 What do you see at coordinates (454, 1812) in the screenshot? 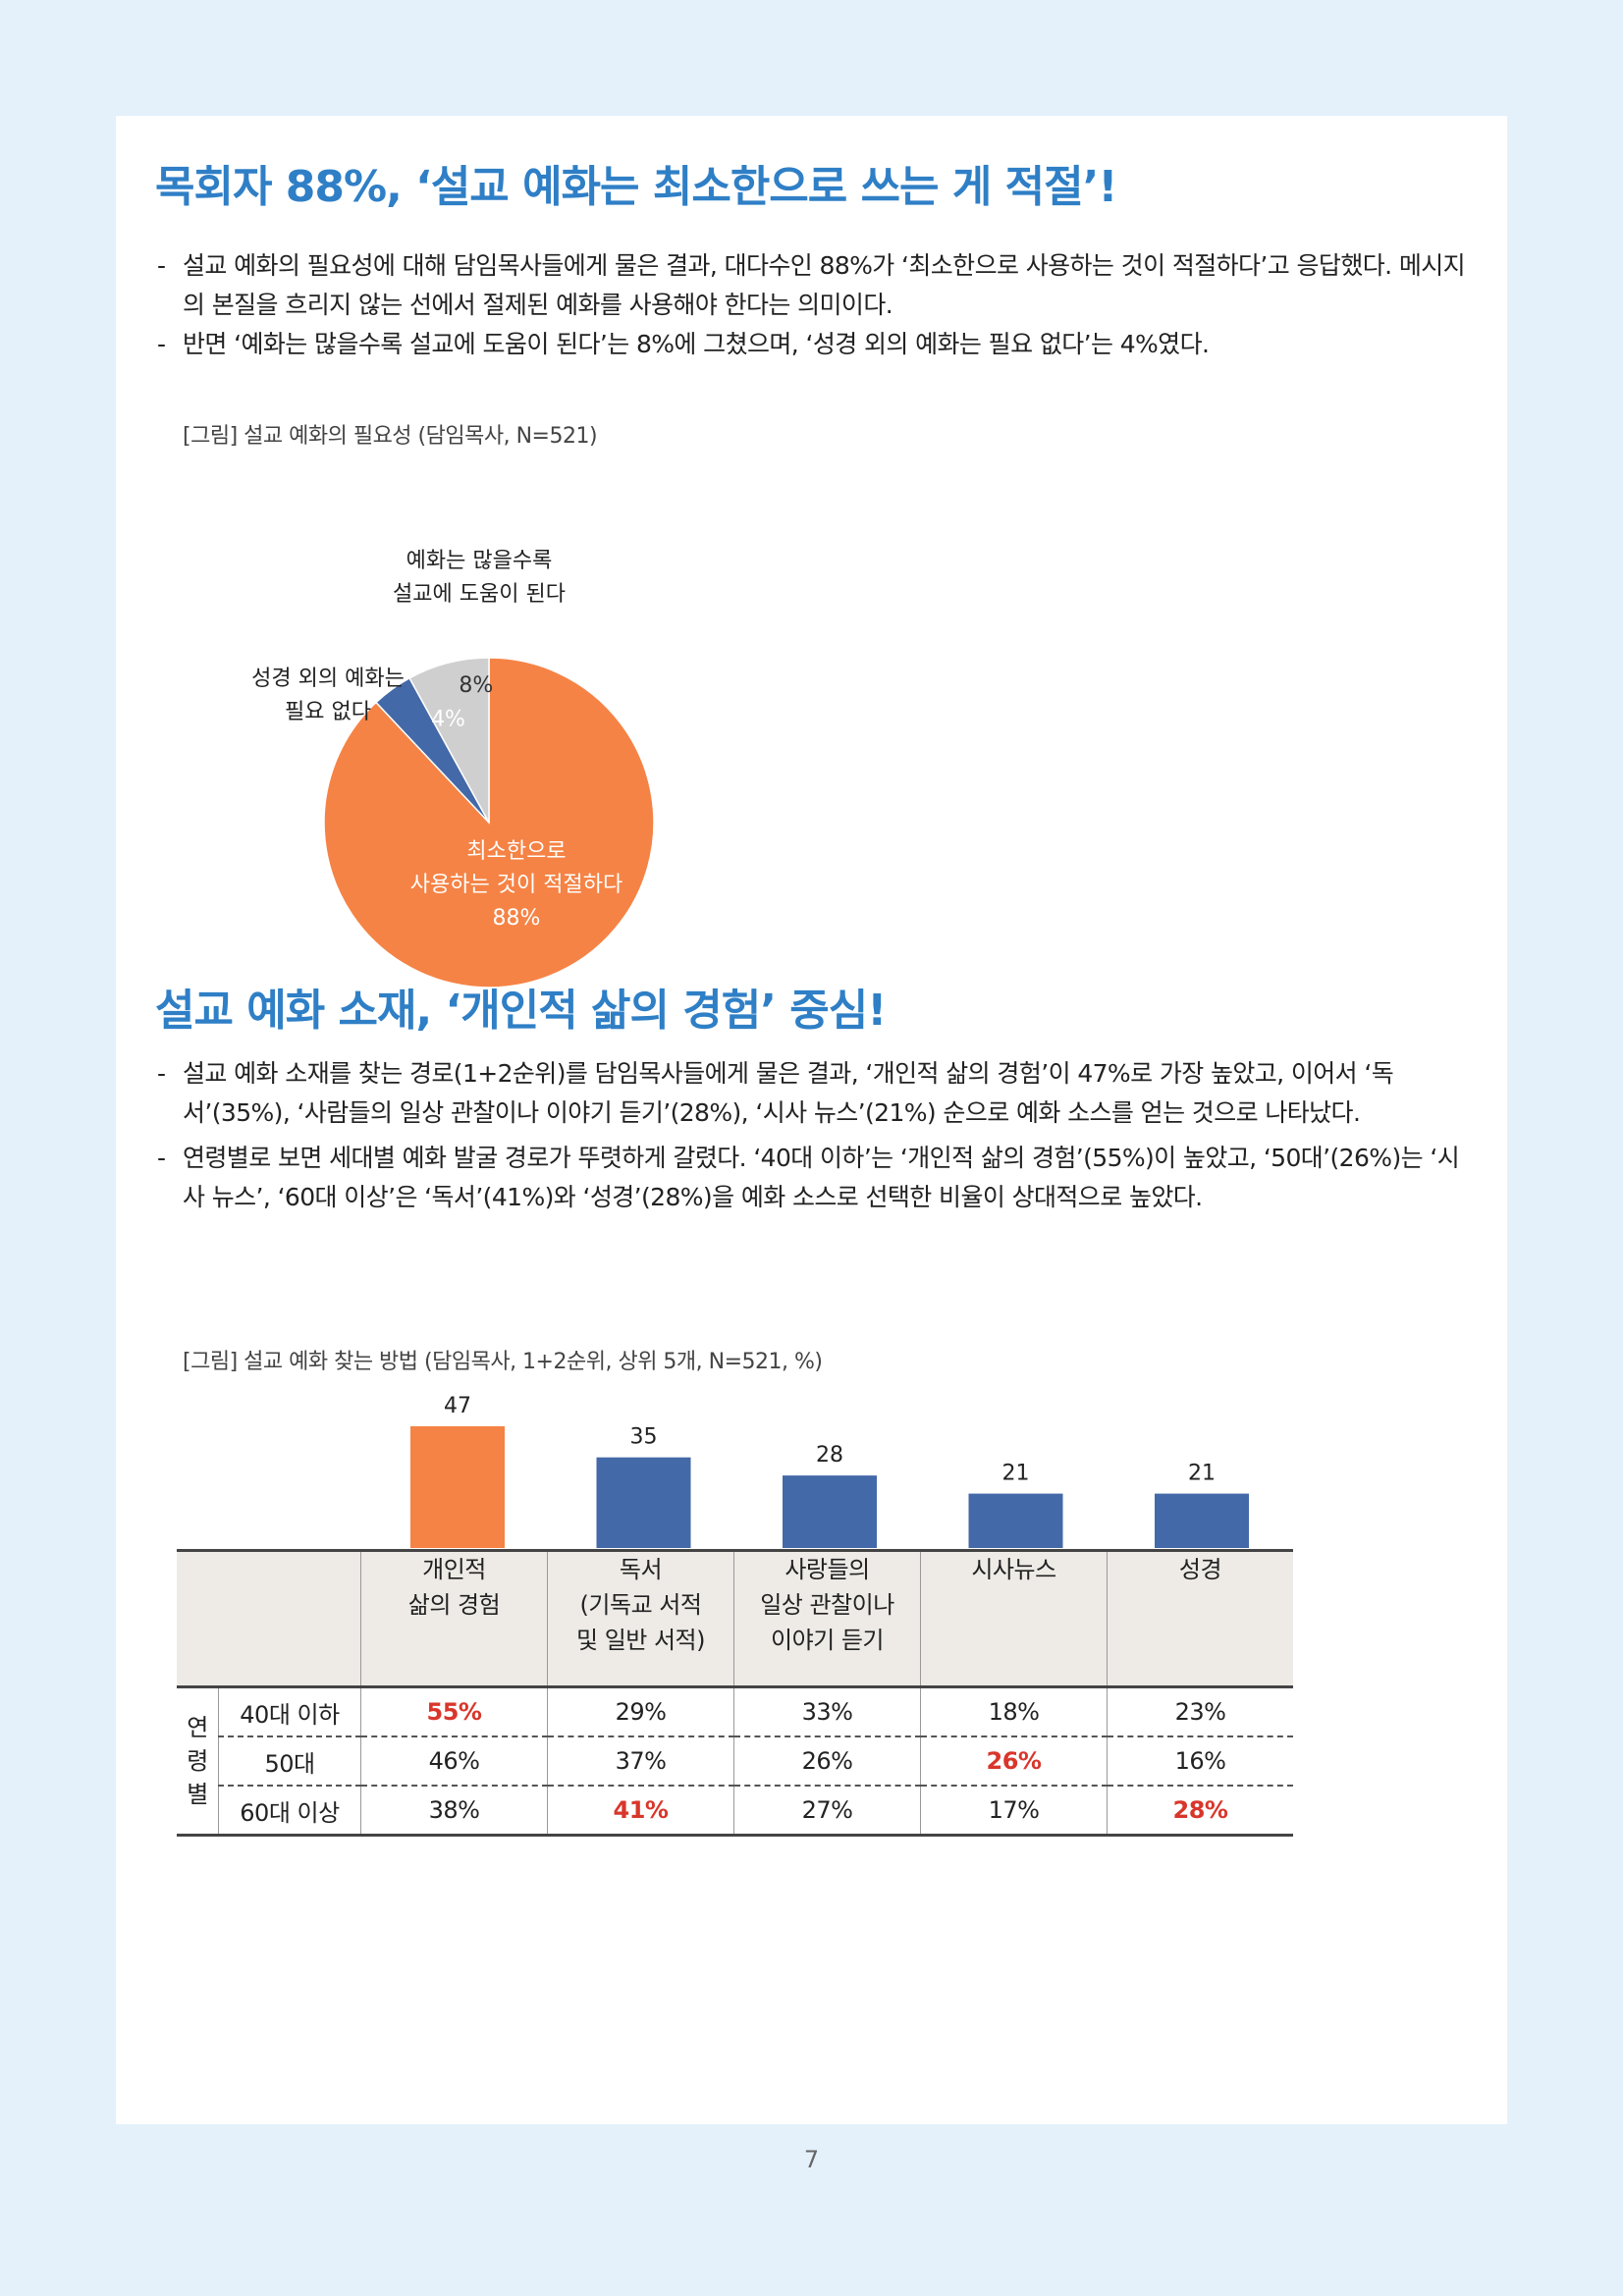
I see `table-cell: 38%` at bounding box center [454, 1812].